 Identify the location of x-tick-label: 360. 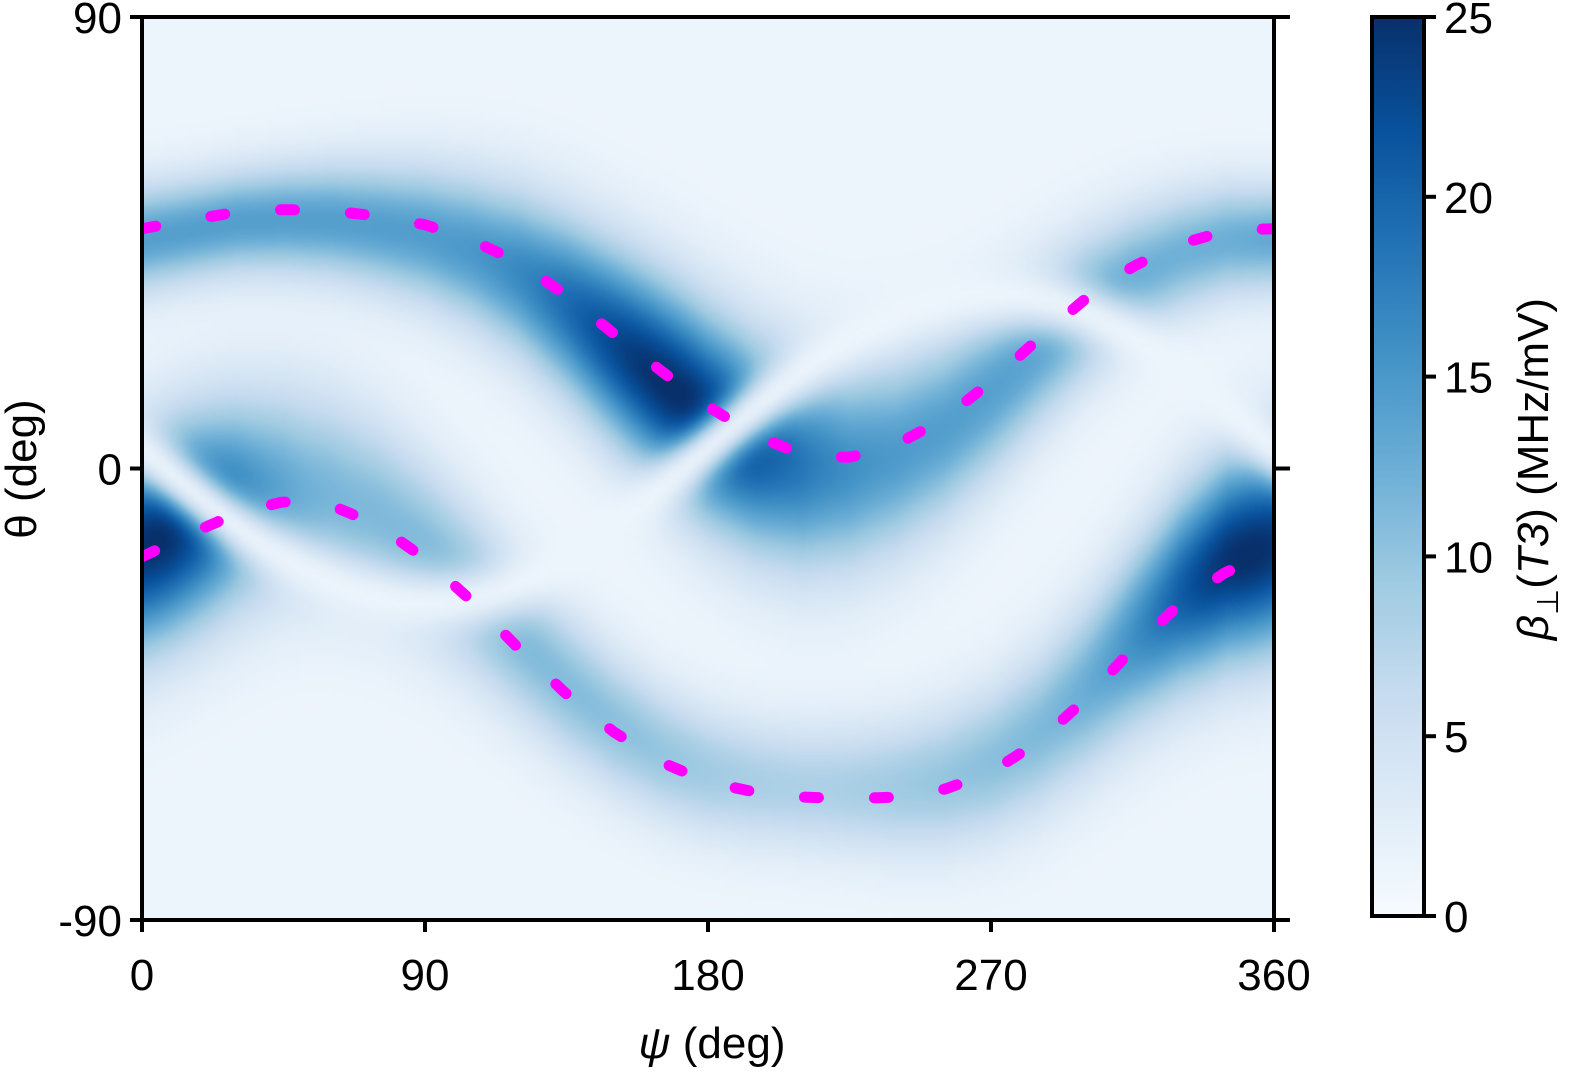
(1273, 975).